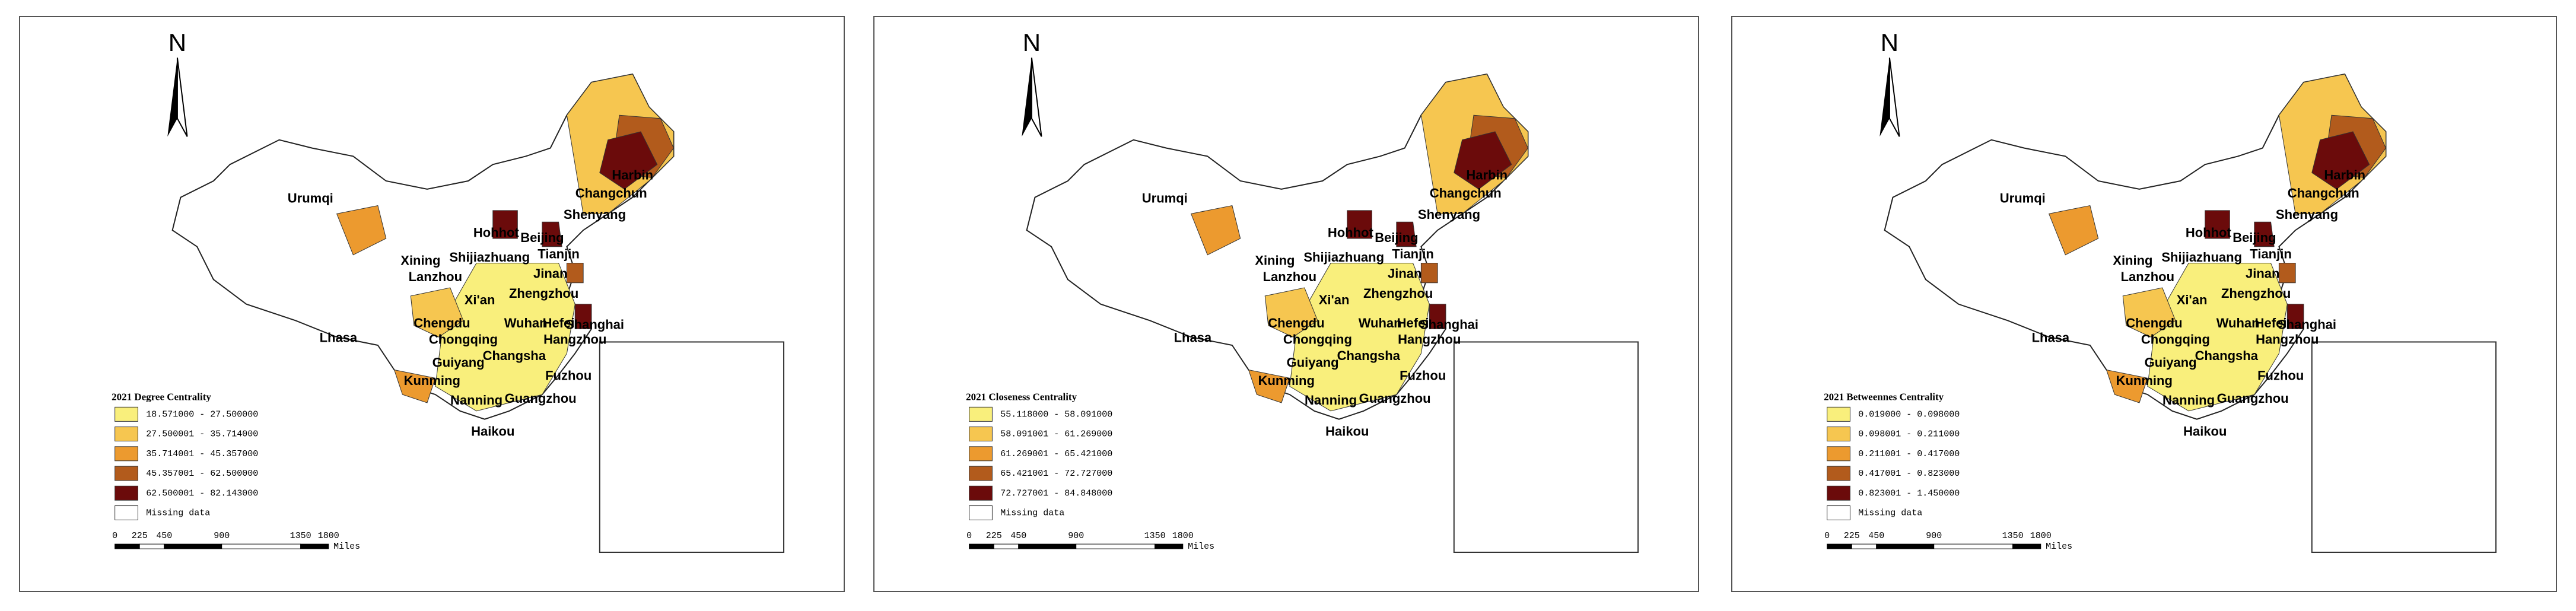 This screenshot has width=2576, height=611. Describe the element at coordinates (126, 513) in the screenshot. I see `legend-swatch-missing` at that location.